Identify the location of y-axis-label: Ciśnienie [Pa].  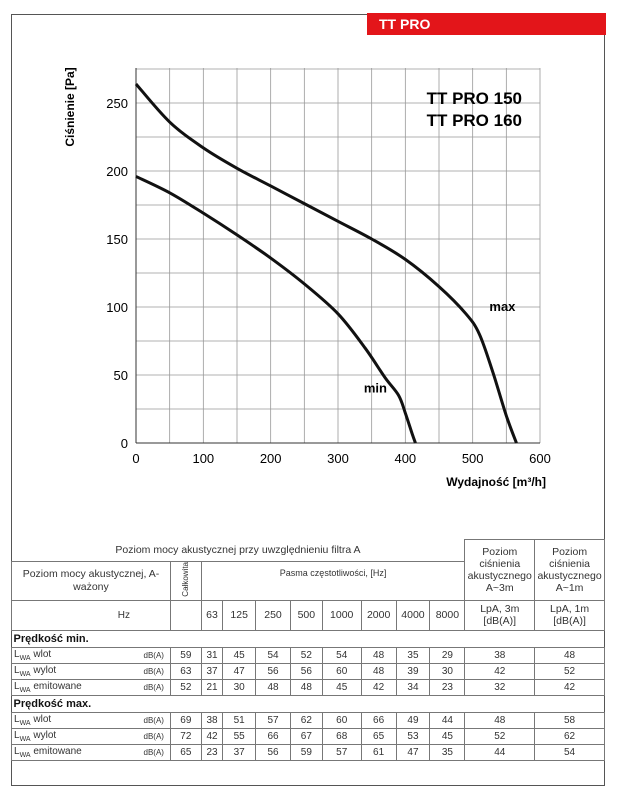
(70, 106).